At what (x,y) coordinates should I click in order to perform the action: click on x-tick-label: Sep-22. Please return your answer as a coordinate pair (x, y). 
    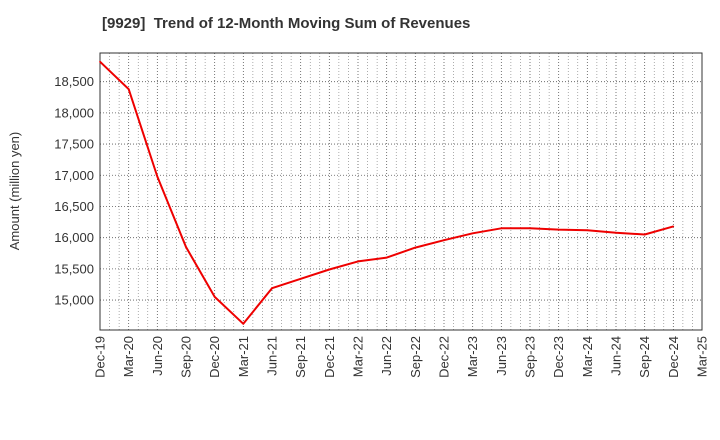
    Looking at the image, I should click on (415, 357).